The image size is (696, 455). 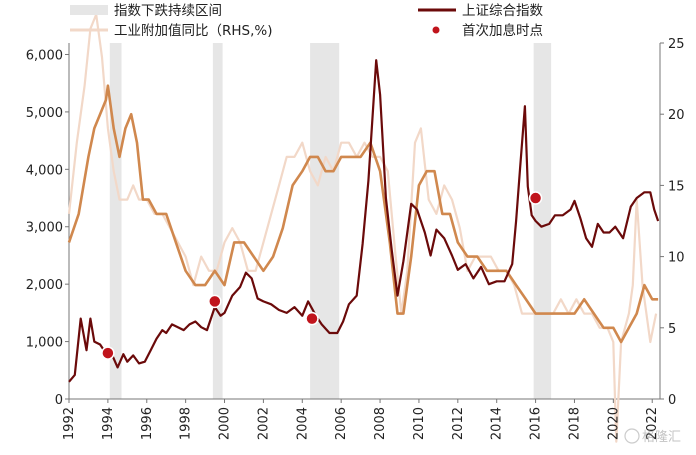 I want to click on y-left-tick-label: 5,000, so click(x=44, y=113).